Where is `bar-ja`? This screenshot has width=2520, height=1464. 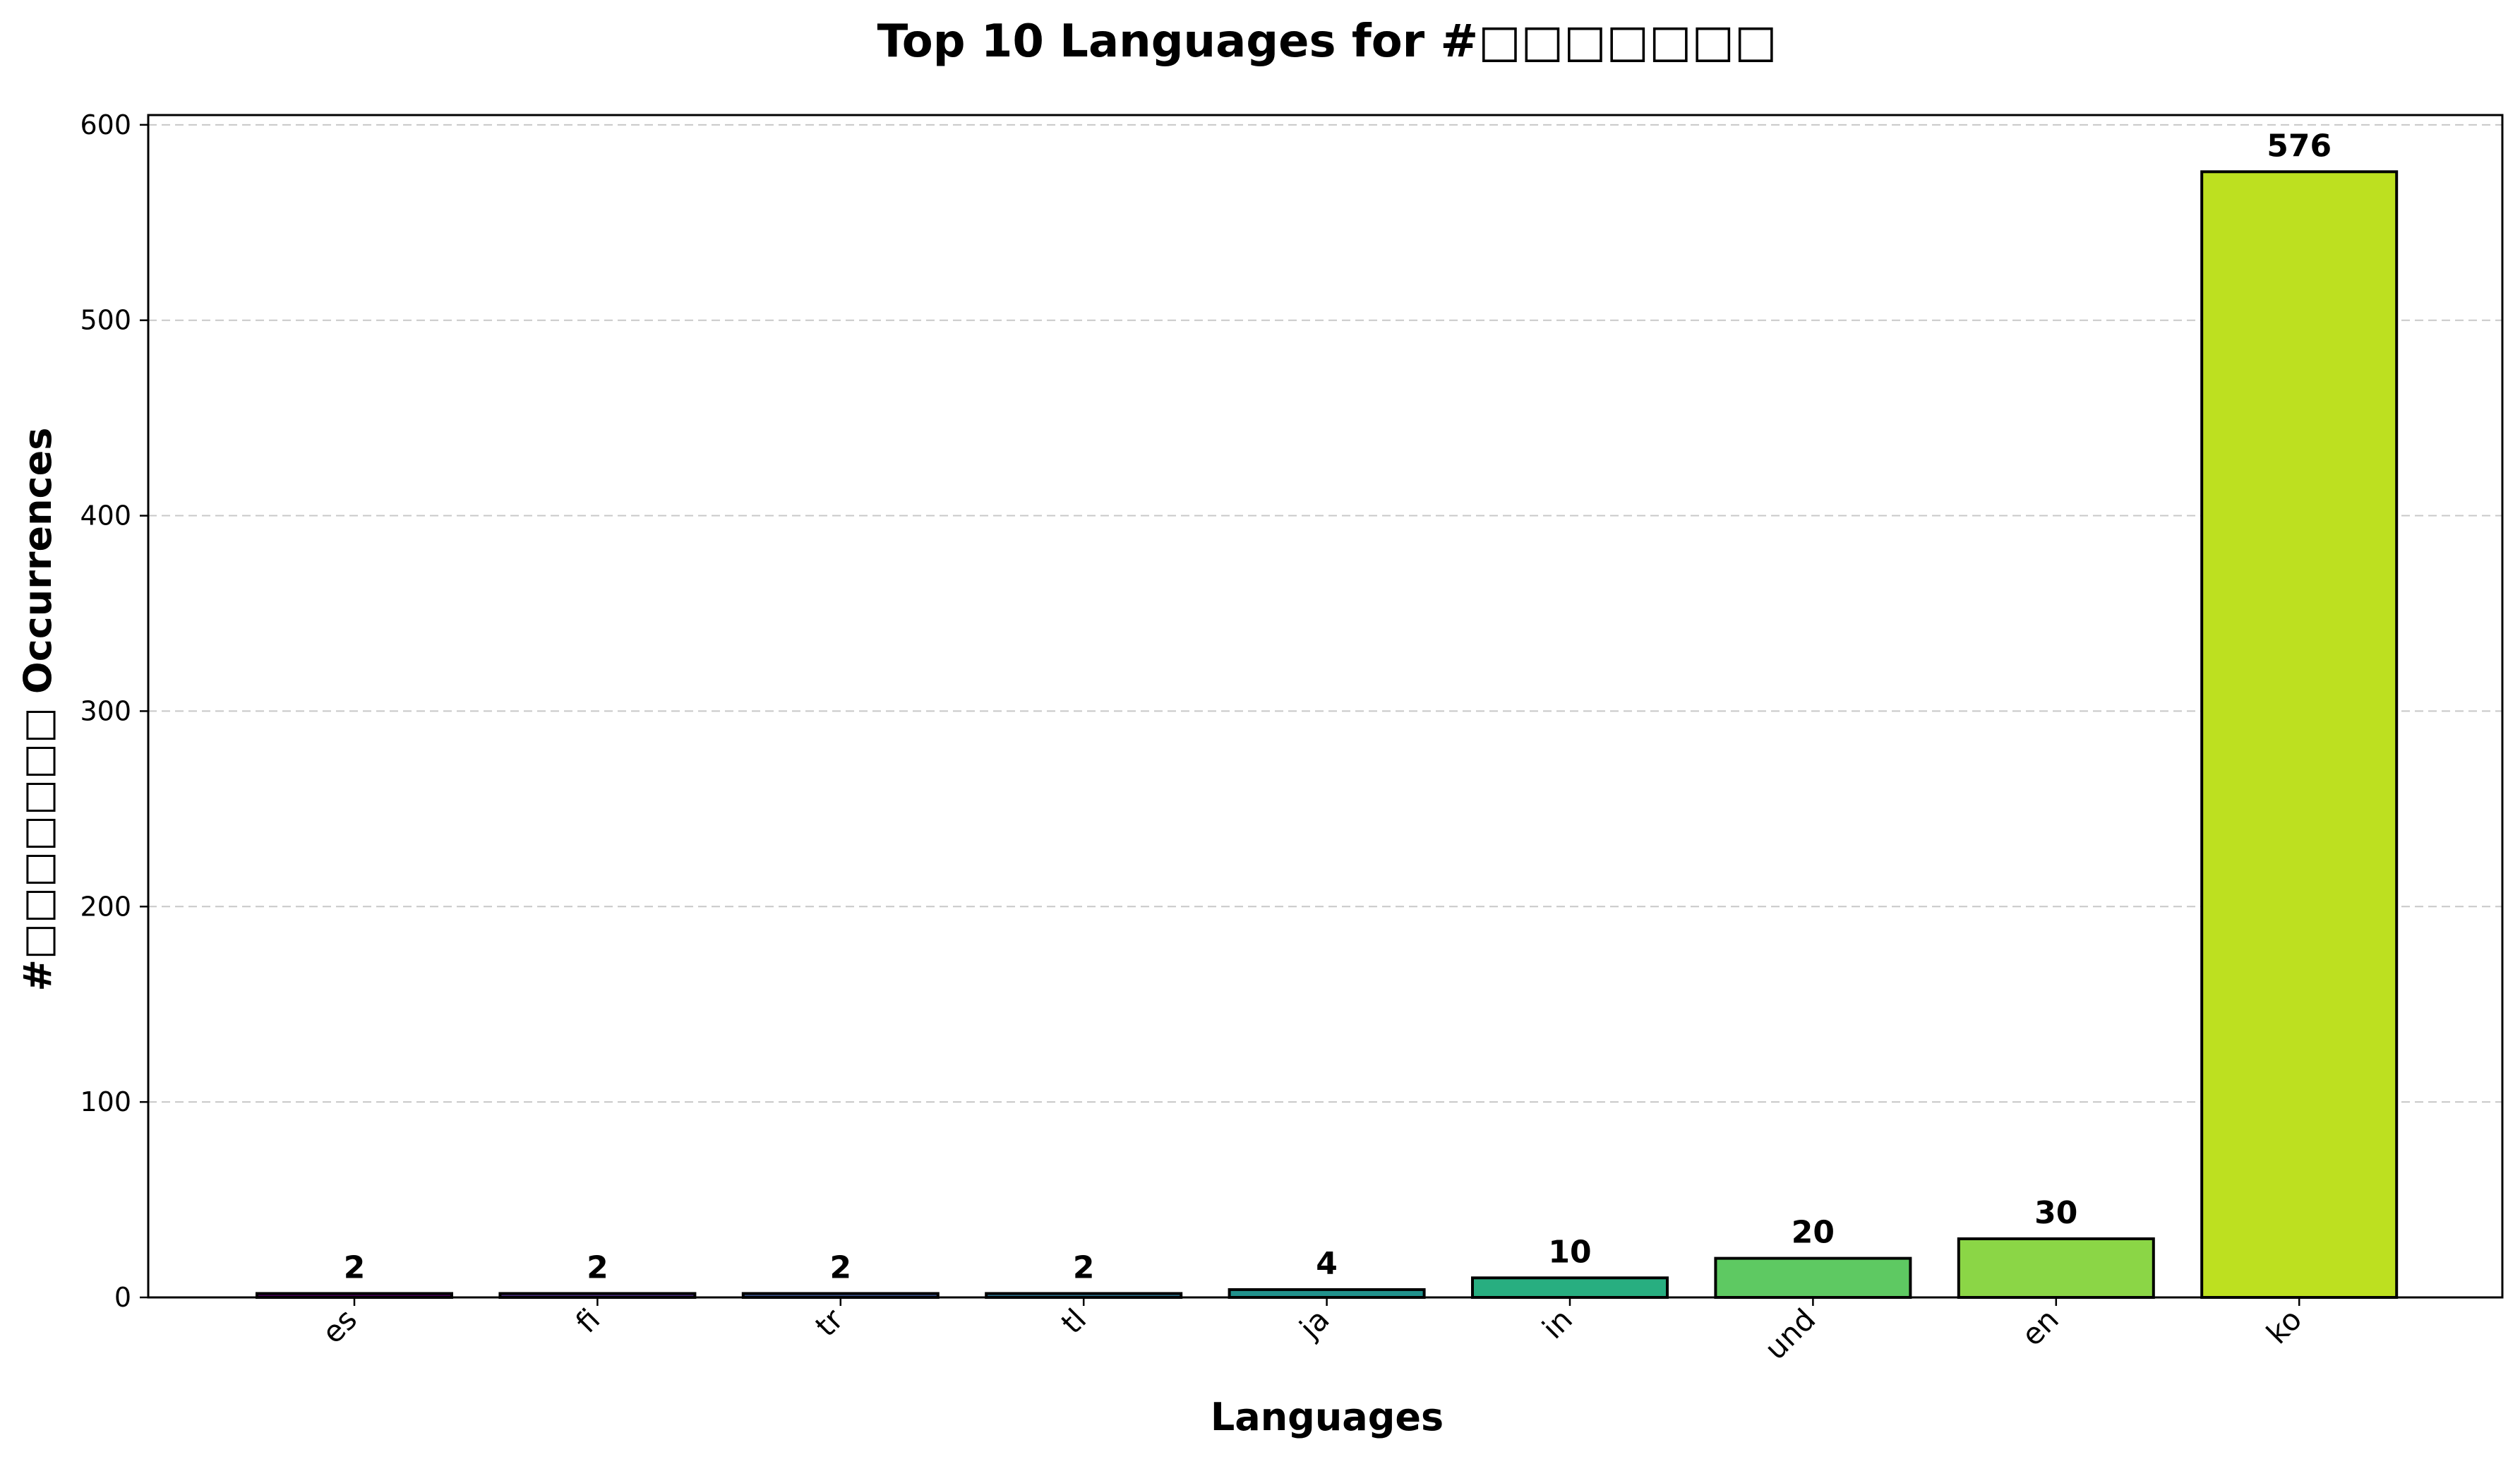 bar-ja is located at coordinates (1327, 1294).